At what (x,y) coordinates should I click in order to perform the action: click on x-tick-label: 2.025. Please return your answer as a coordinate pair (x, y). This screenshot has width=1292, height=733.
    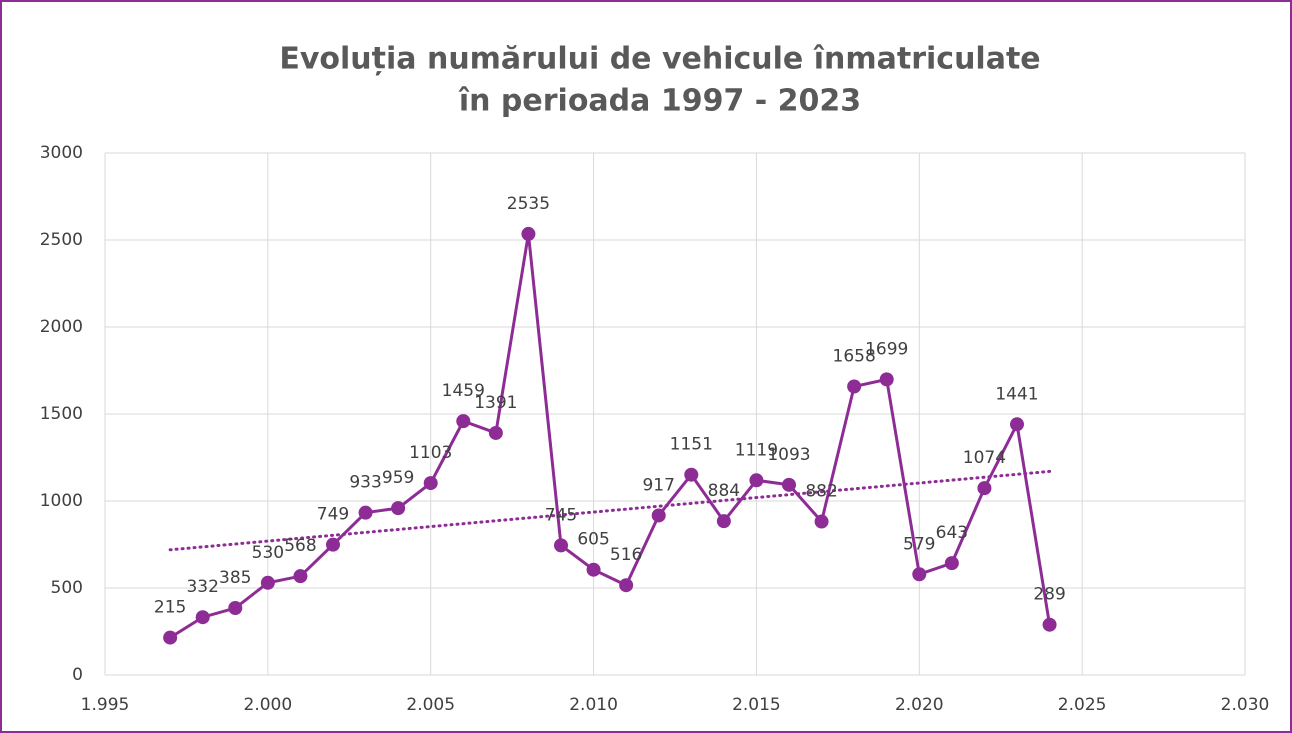
    Looking at the image, I should click on (1082, 705).